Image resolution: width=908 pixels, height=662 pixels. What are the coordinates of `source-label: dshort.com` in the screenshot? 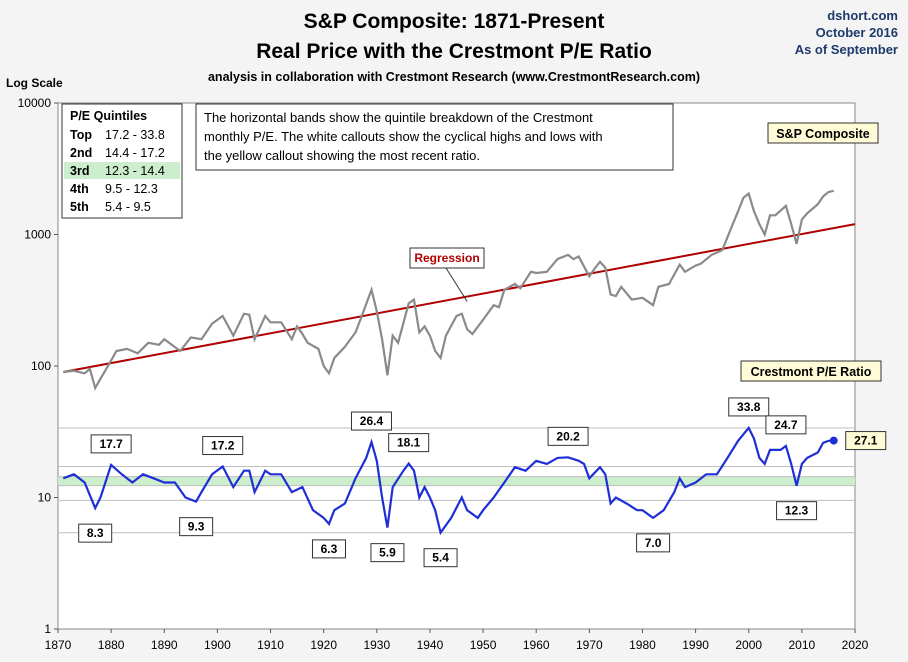 It's located at (862, 15).